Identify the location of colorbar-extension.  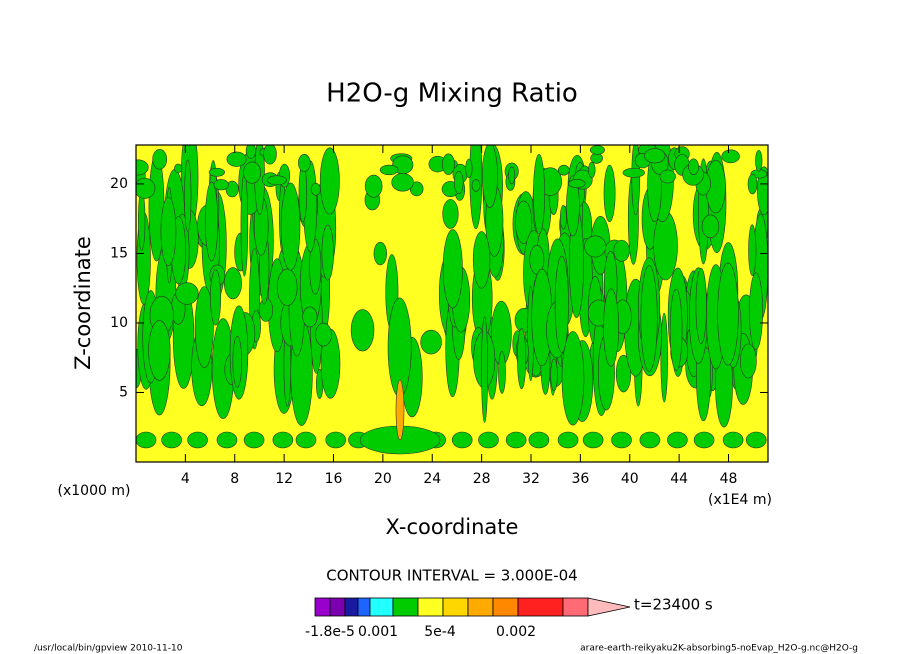
(609, 607).